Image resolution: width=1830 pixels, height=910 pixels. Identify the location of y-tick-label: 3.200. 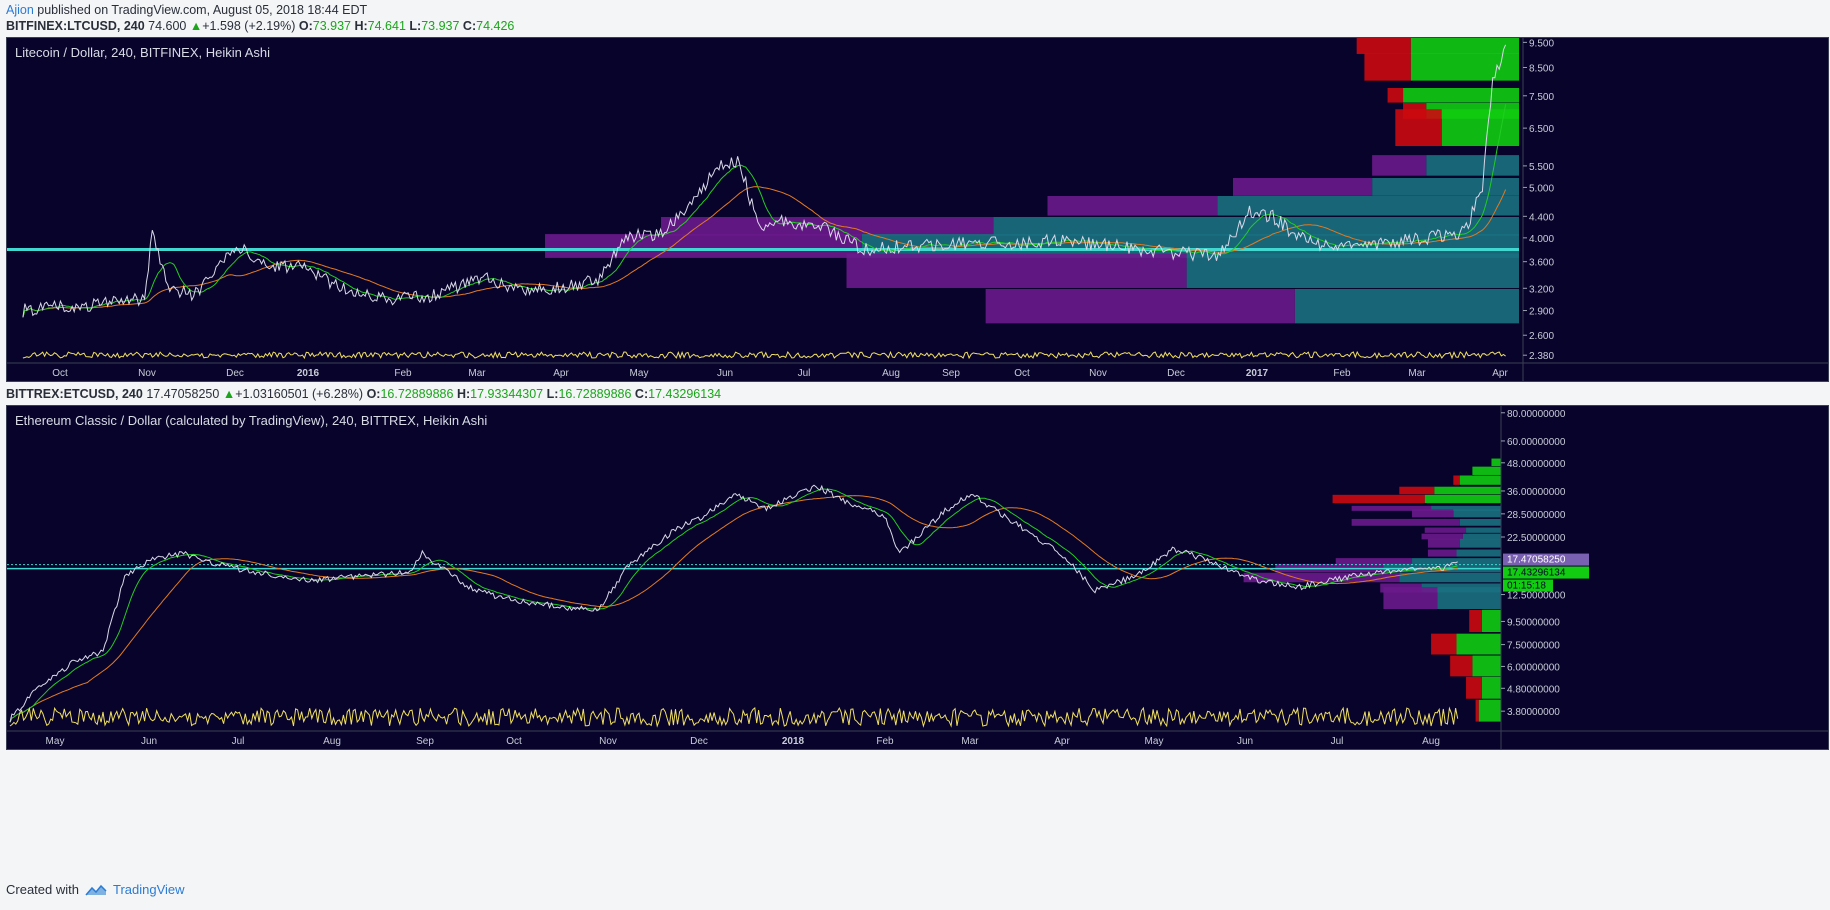
(1541, 289).